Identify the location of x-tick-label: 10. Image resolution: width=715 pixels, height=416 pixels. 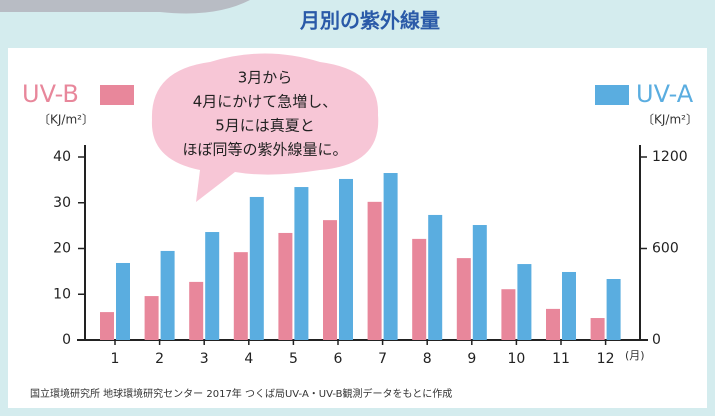
(516, 359).